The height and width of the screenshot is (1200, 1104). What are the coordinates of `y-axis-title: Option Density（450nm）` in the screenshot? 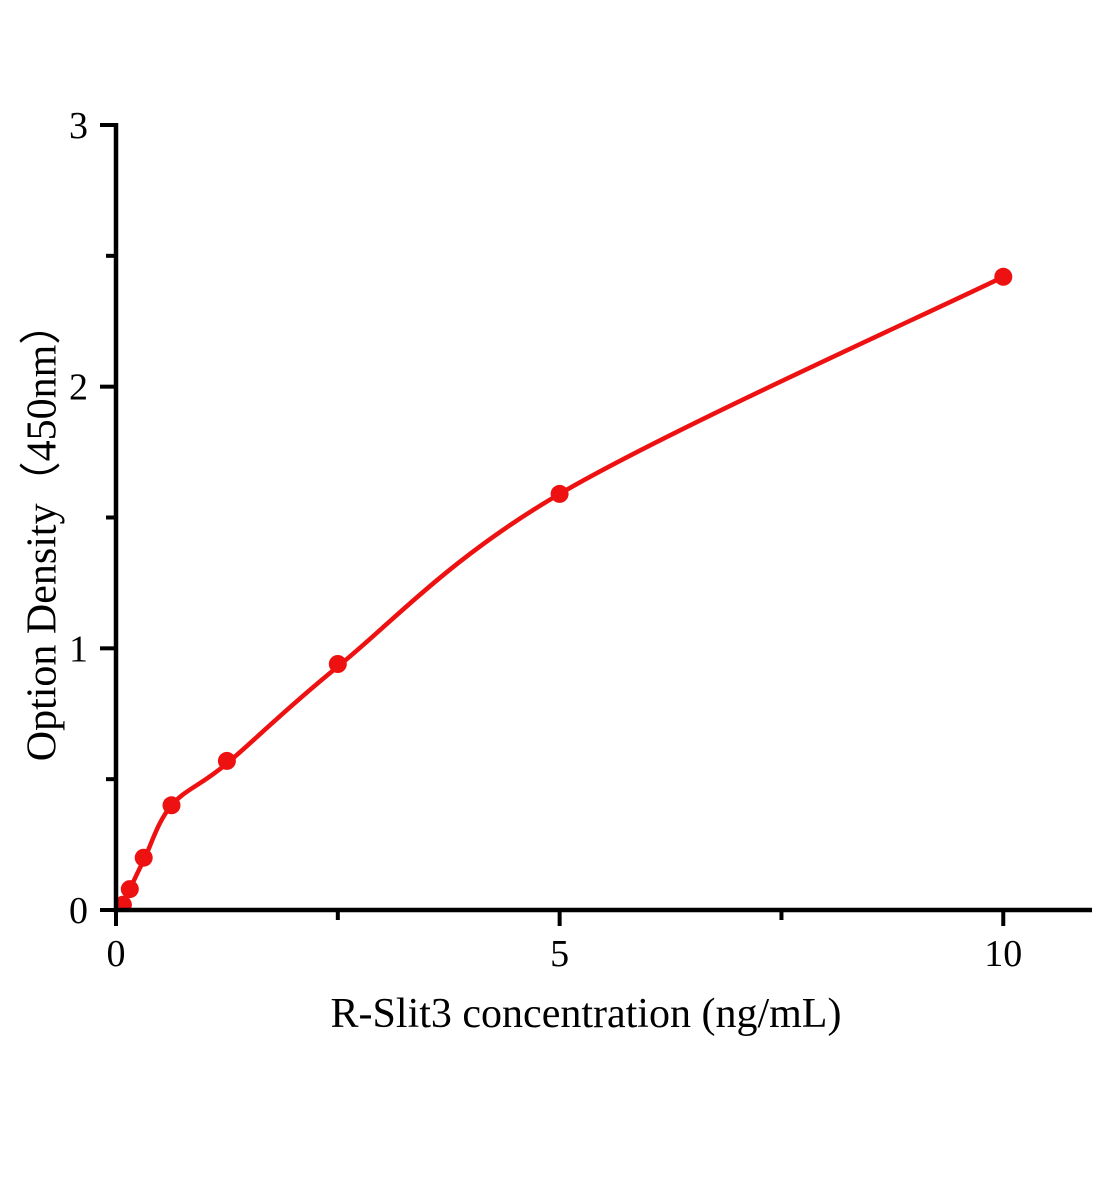 It's located at (42, 532).